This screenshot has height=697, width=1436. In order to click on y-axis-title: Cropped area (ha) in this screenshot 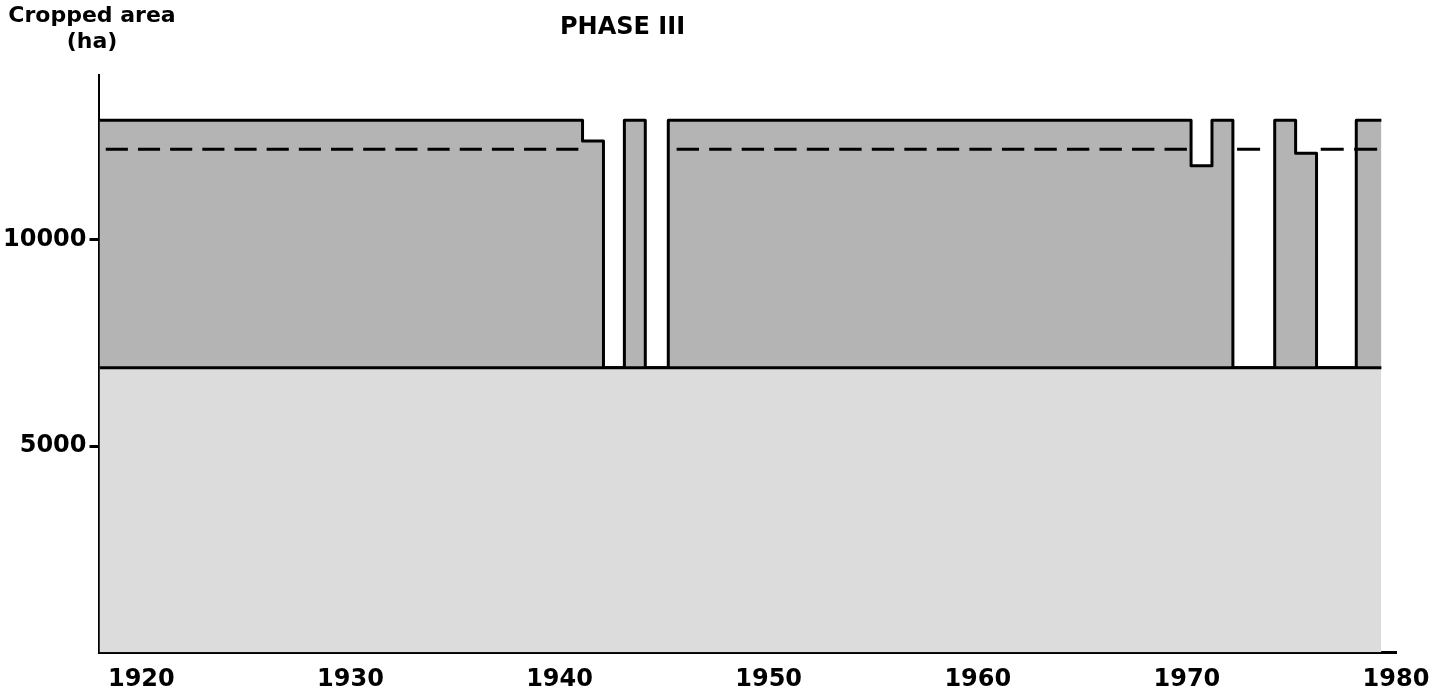, I will do `click(92, 28)`.